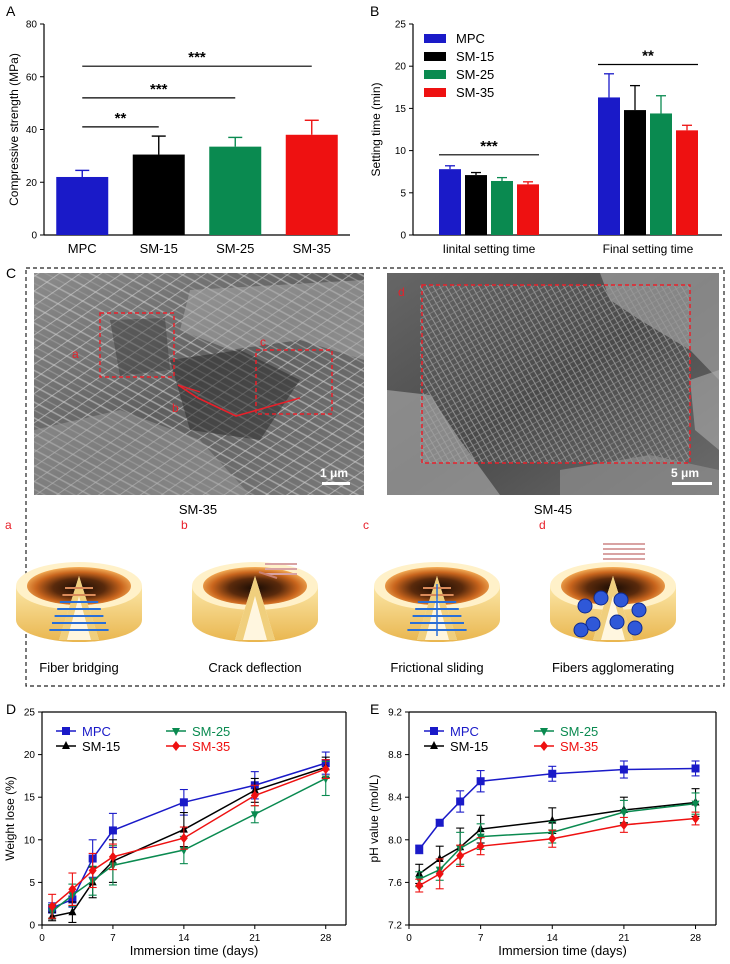 This screenshot has width=730, height=964. Describe the element at coordinates (401, 292) in the screenshot. I see `region-d-label: d` at that location.